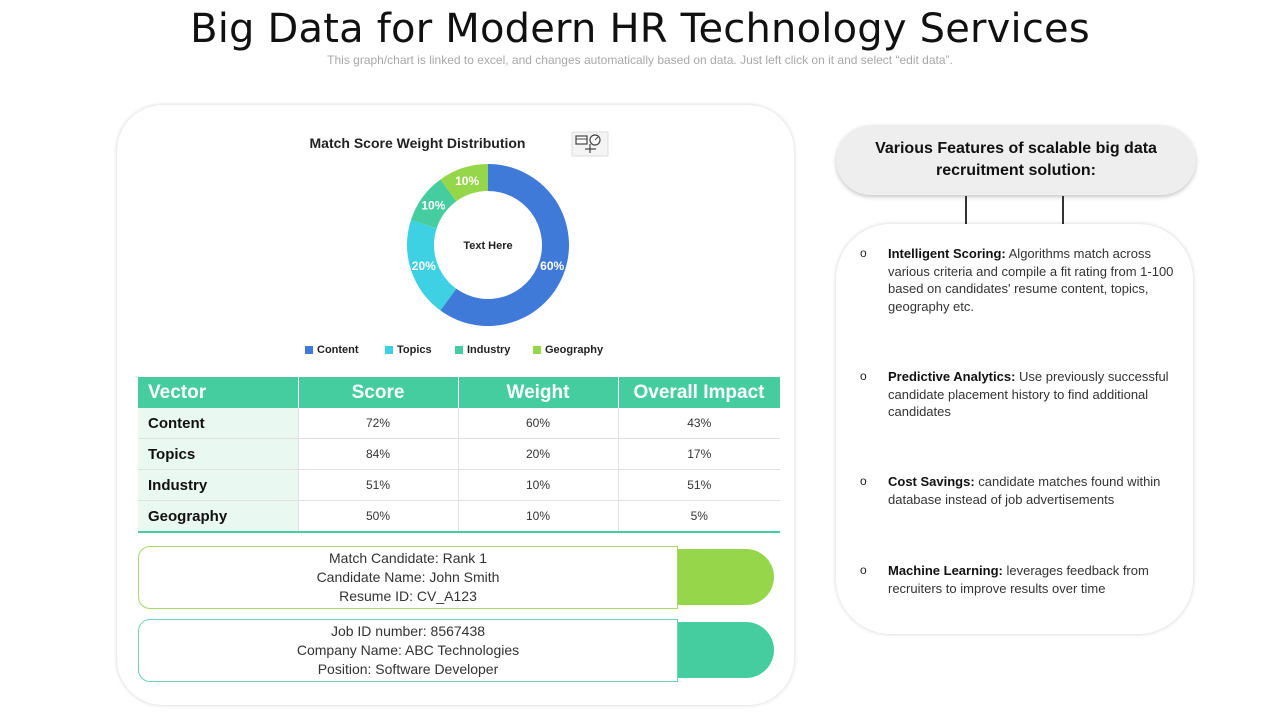  Describe the element at coordinates (931, 481) in the screenshot. I see `feature-title: Cost Savings:` at that location.